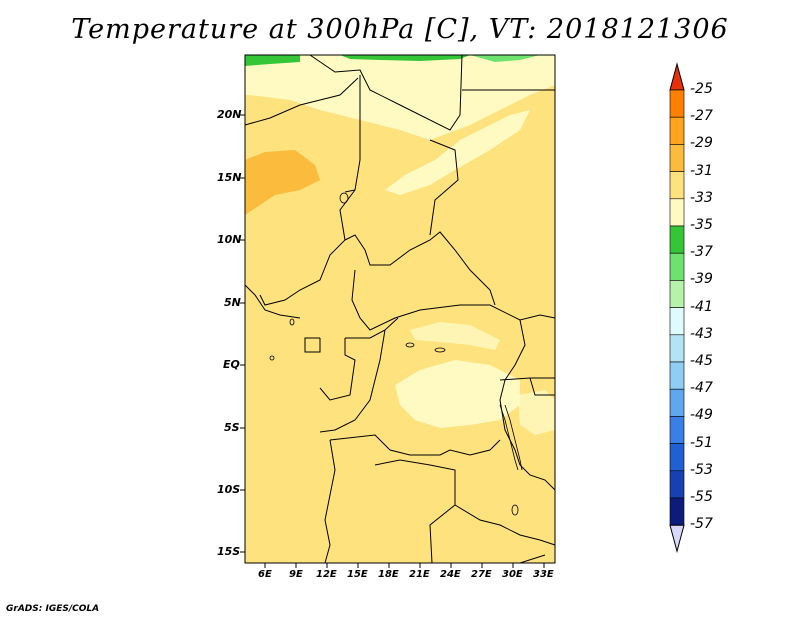  Describe the element at coordinates (326, 574) in the screenshot. I see `lon-tick-label: 12E` at that location.